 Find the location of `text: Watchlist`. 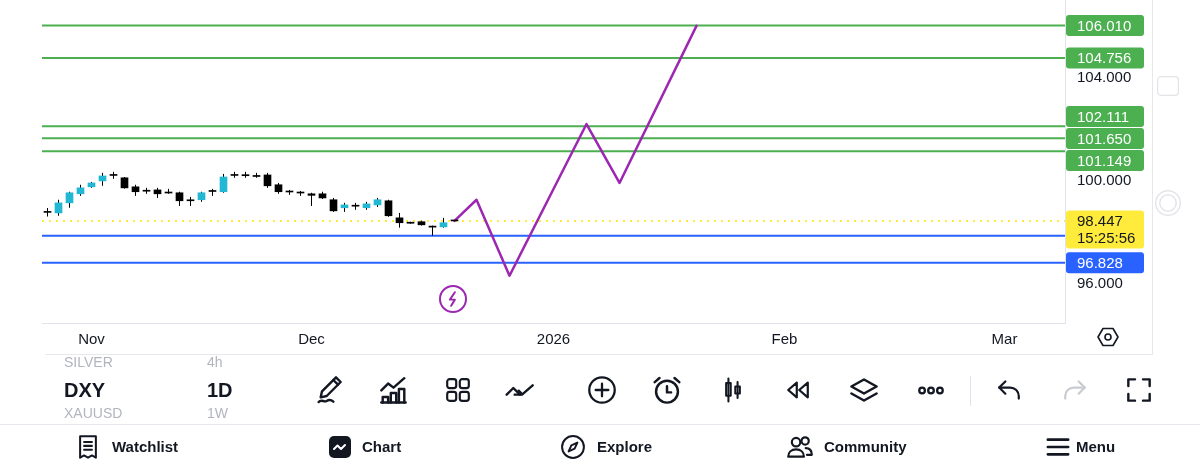

text: Watchlist is located at coordinates (145, 447).